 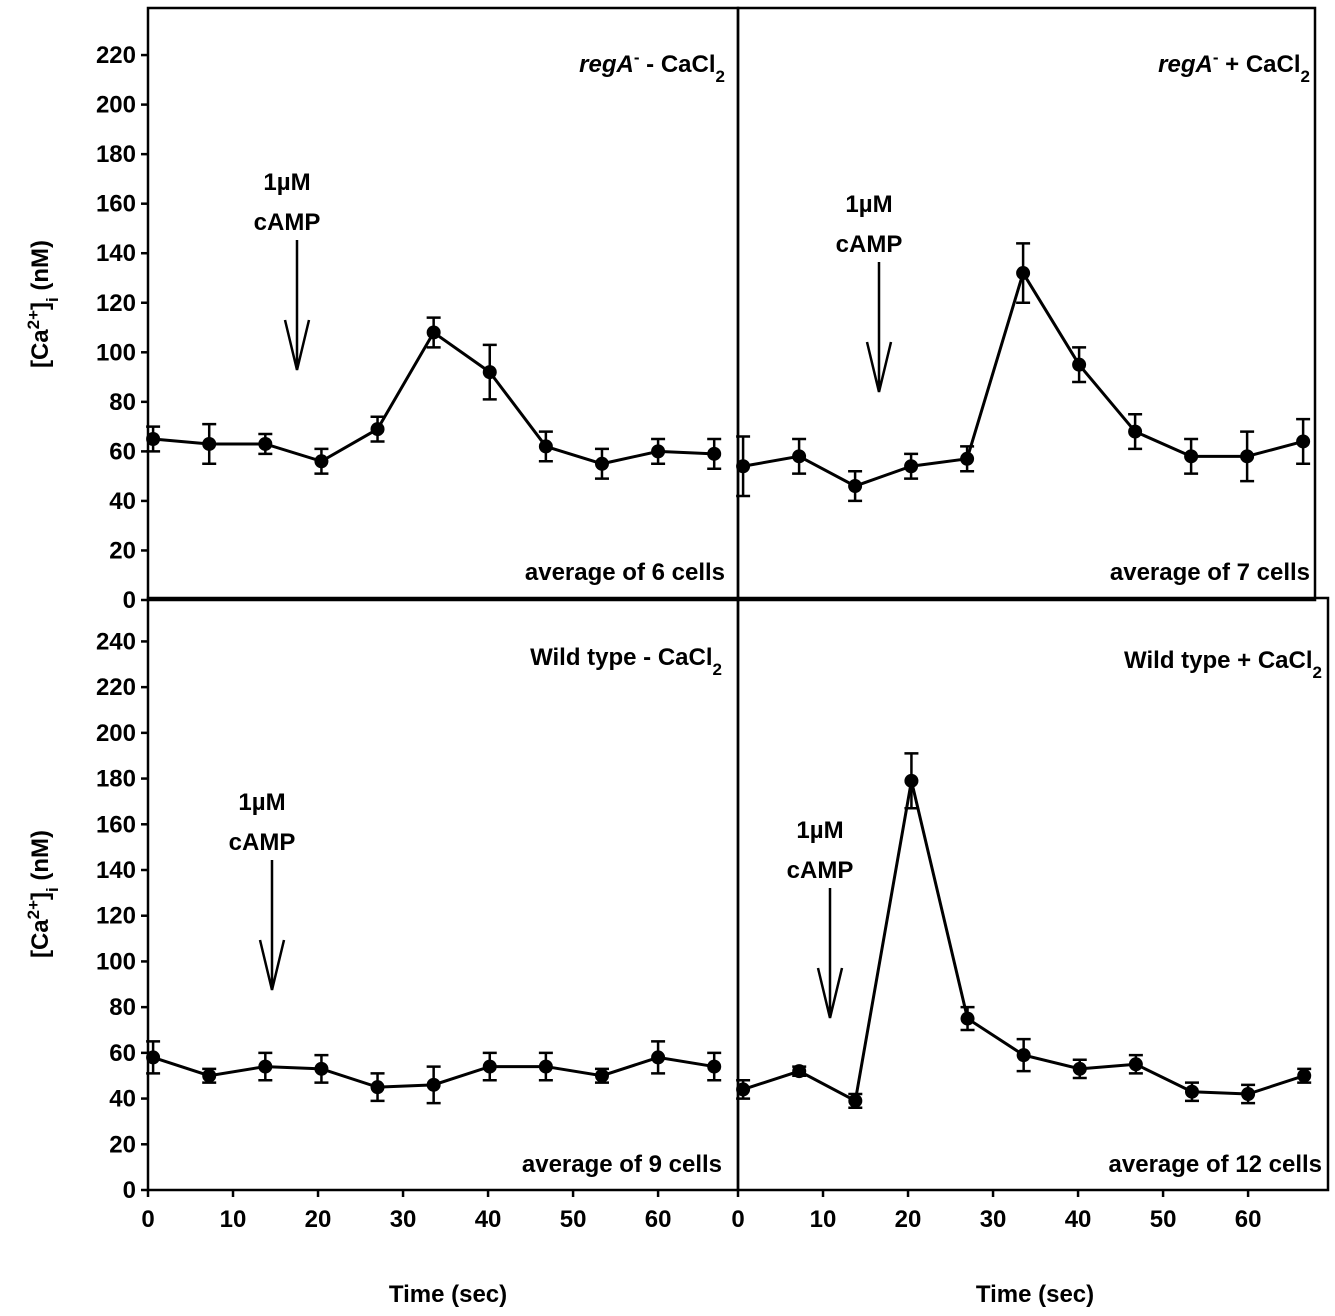 I want to click on x-tick-label: 20, so click(x=908, y=1219).